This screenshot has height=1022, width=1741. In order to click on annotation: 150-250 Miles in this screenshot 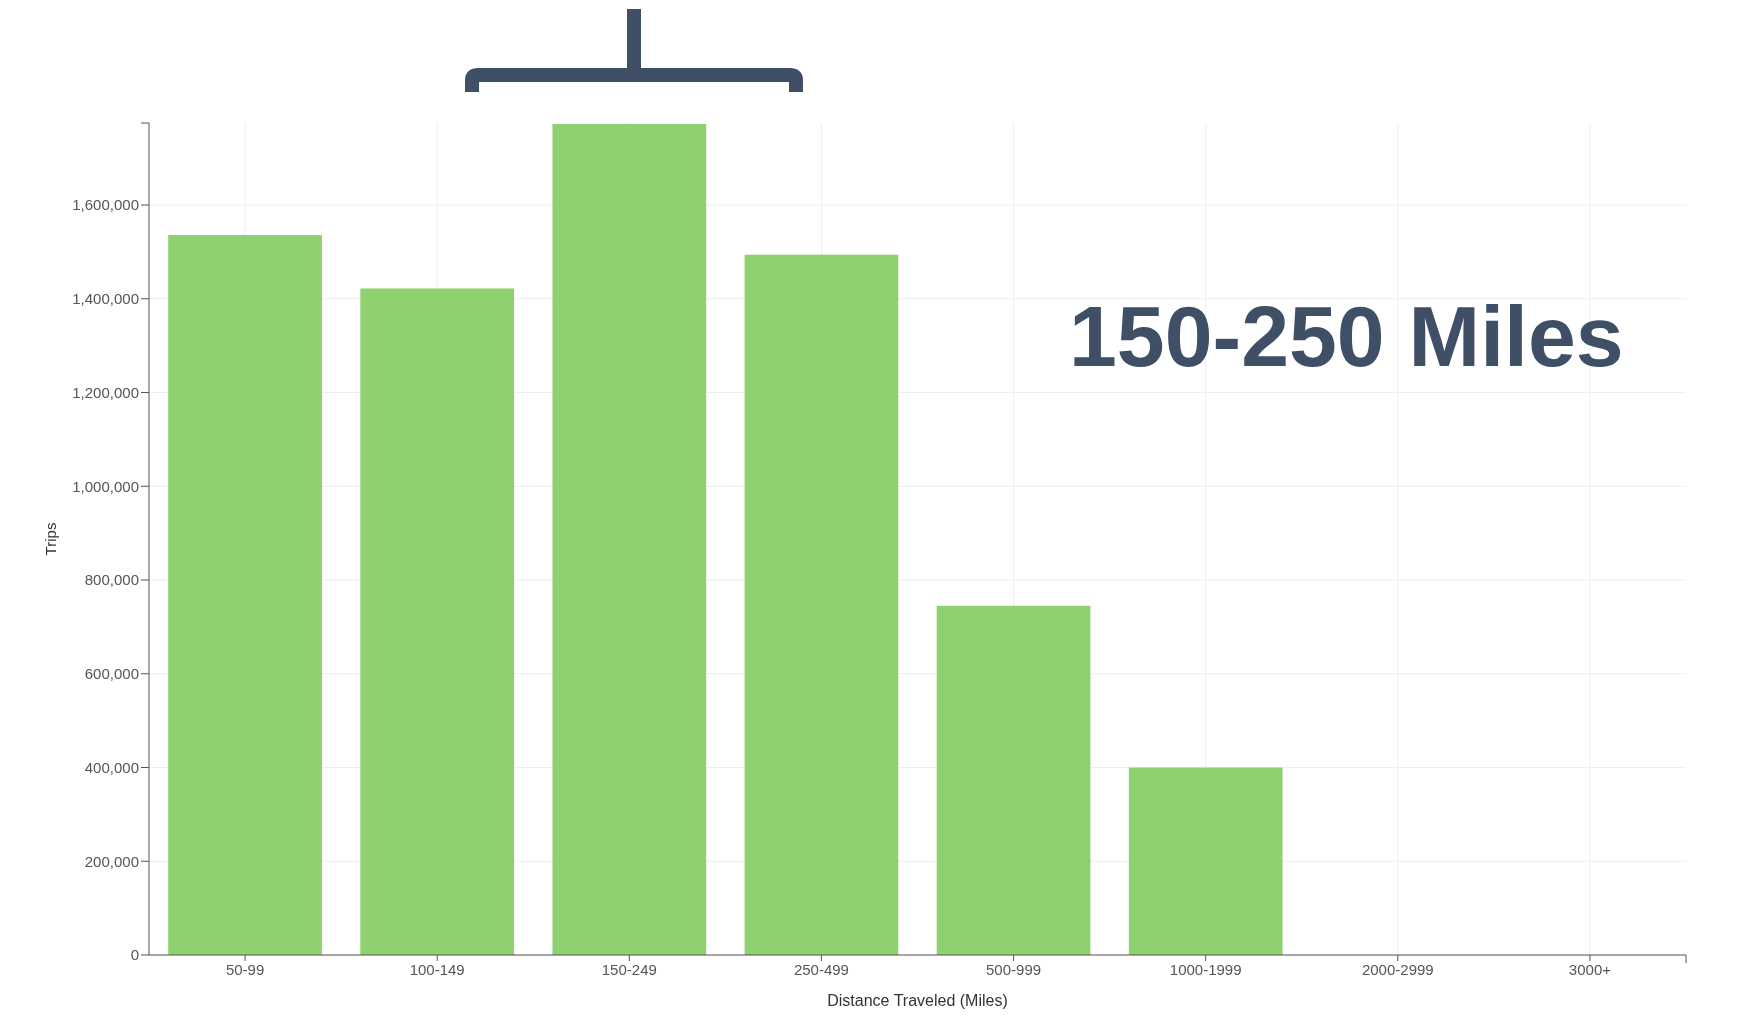, I will do `click(1346, 336)`.